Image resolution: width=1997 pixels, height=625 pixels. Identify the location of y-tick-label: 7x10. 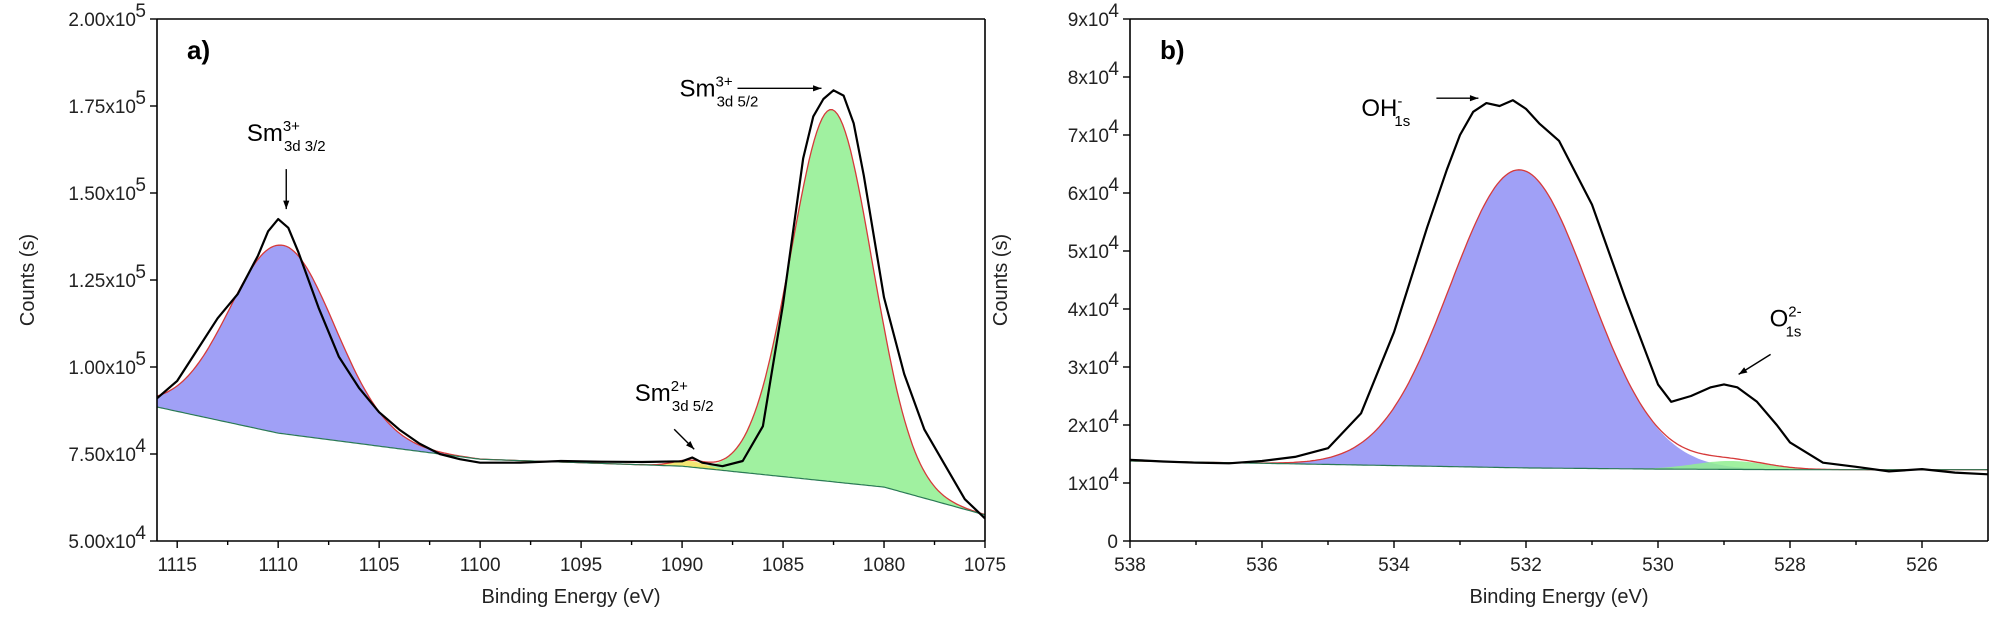
(1088, 136).